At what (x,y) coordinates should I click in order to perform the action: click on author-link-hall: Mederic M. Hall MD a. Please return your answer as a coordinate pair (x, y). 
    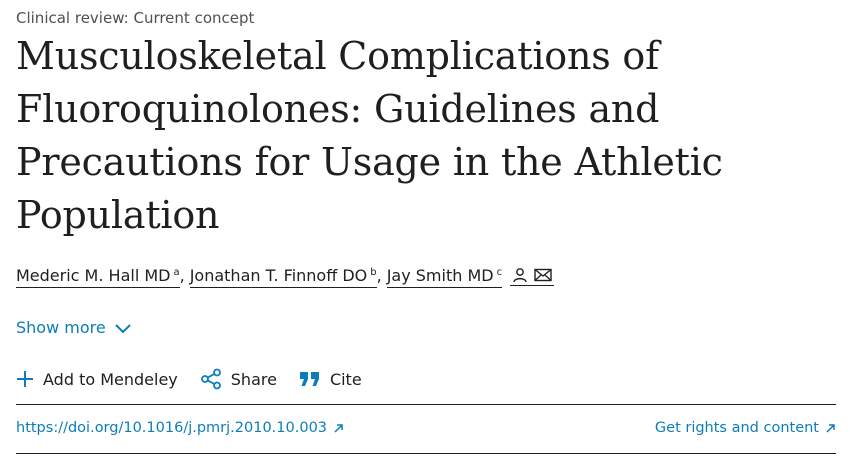
    Looking at the image, I should click on (98, 277).